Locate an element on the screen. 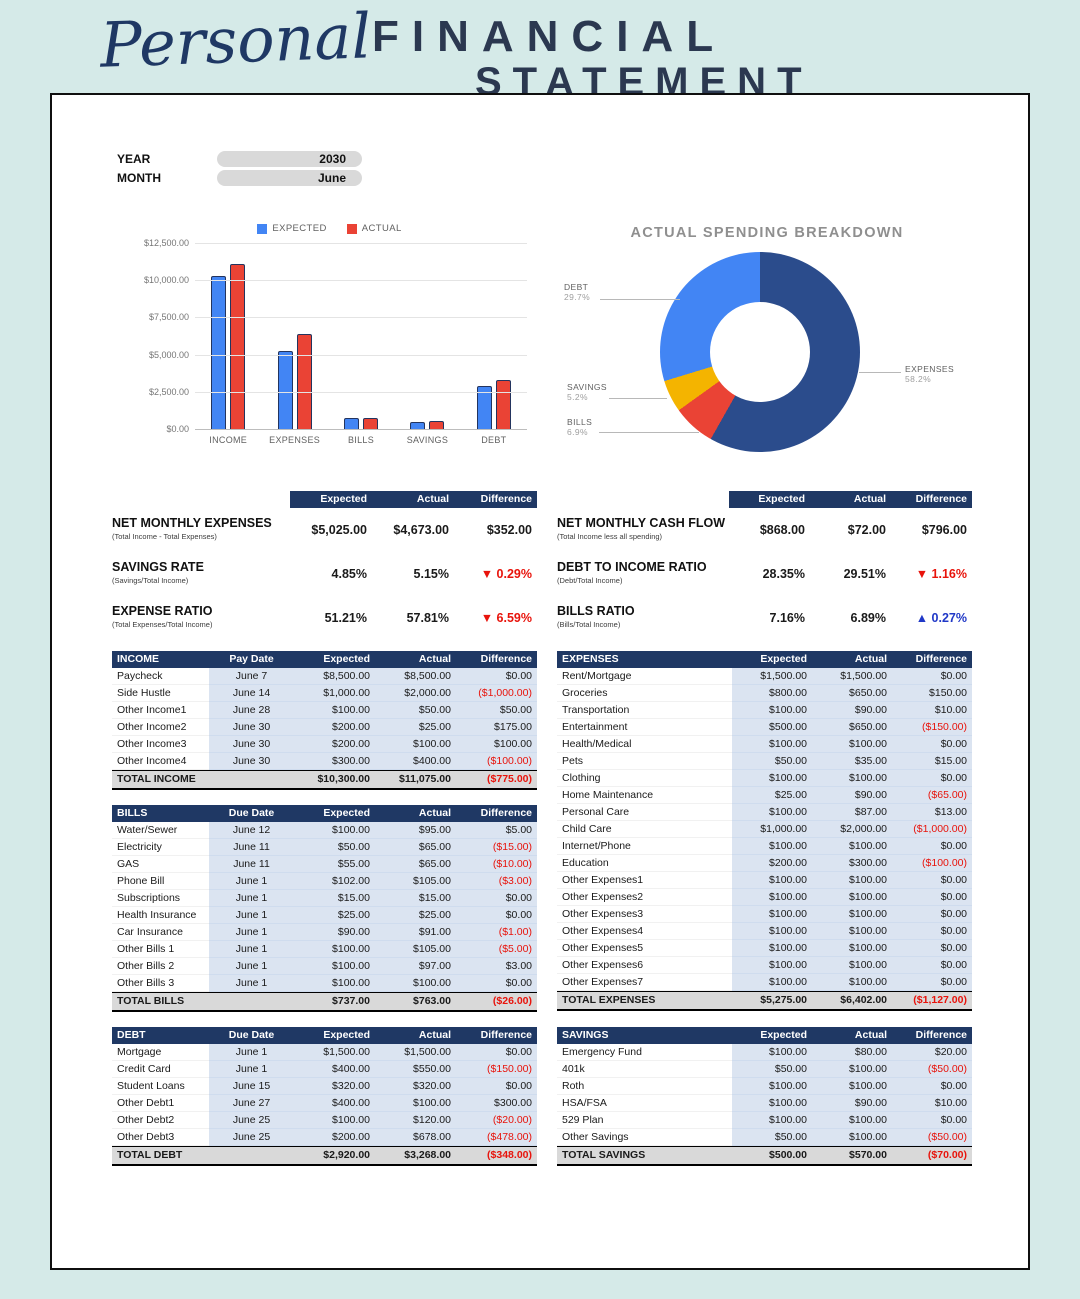  table-cell: $15.00 is located at coordinates (932, 761).